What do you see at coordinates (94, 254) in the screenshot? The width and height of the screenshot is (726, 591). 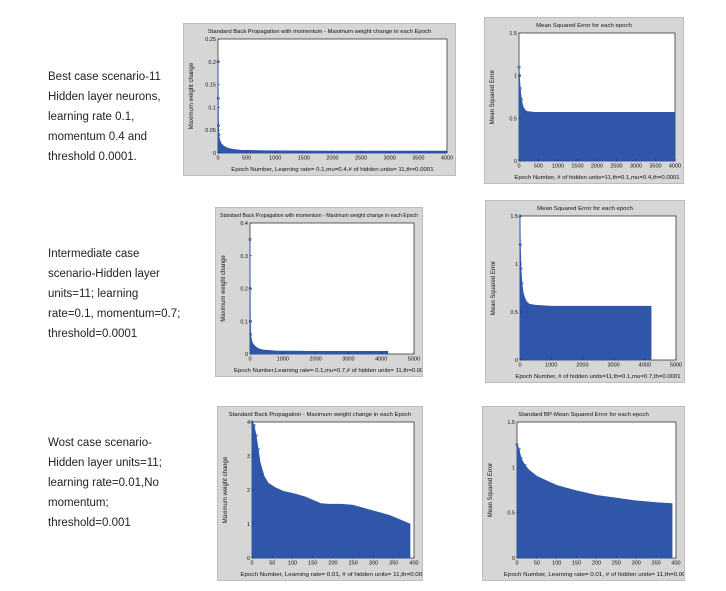 I see `scenario-line: Intermediate case` at bounding box center [94, 254].